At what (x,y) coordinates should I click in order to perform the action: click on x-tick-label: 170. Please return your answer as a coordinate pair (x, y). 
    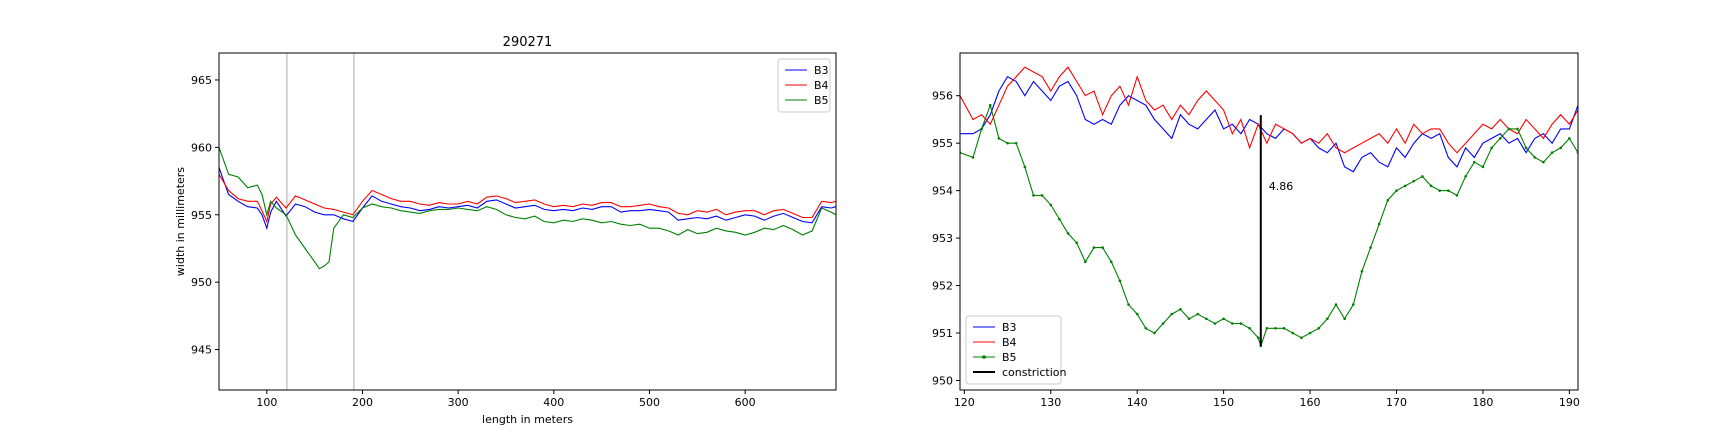
    Looking at the image, I should click on (1396, 402).